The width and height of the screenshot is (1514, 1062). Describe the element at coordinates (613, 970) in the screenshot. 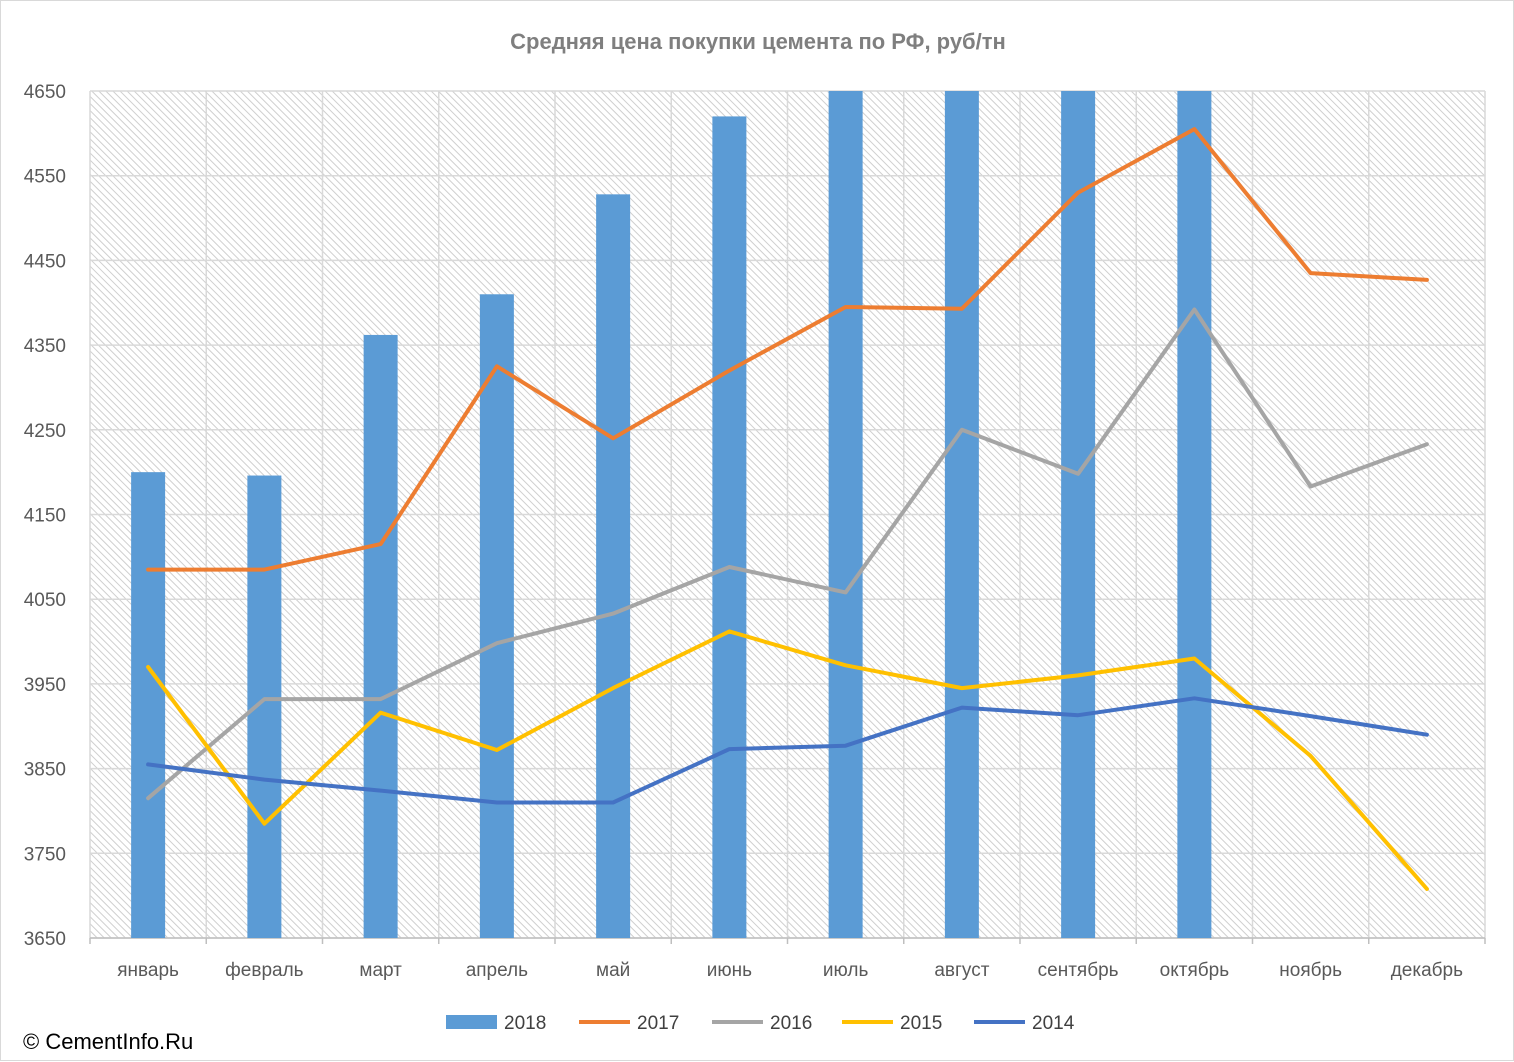

I see `x-tick-label-4: май` at that location.